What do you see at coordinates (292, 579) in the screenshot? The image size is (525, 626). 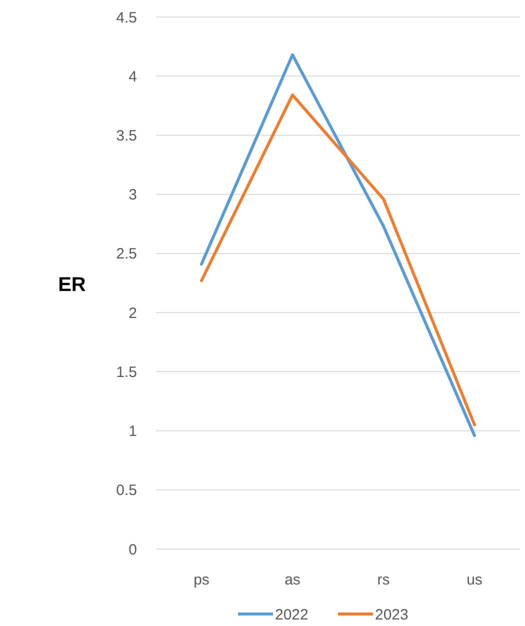 I see `x-tick-label: as` at bounding box center [292, 579].